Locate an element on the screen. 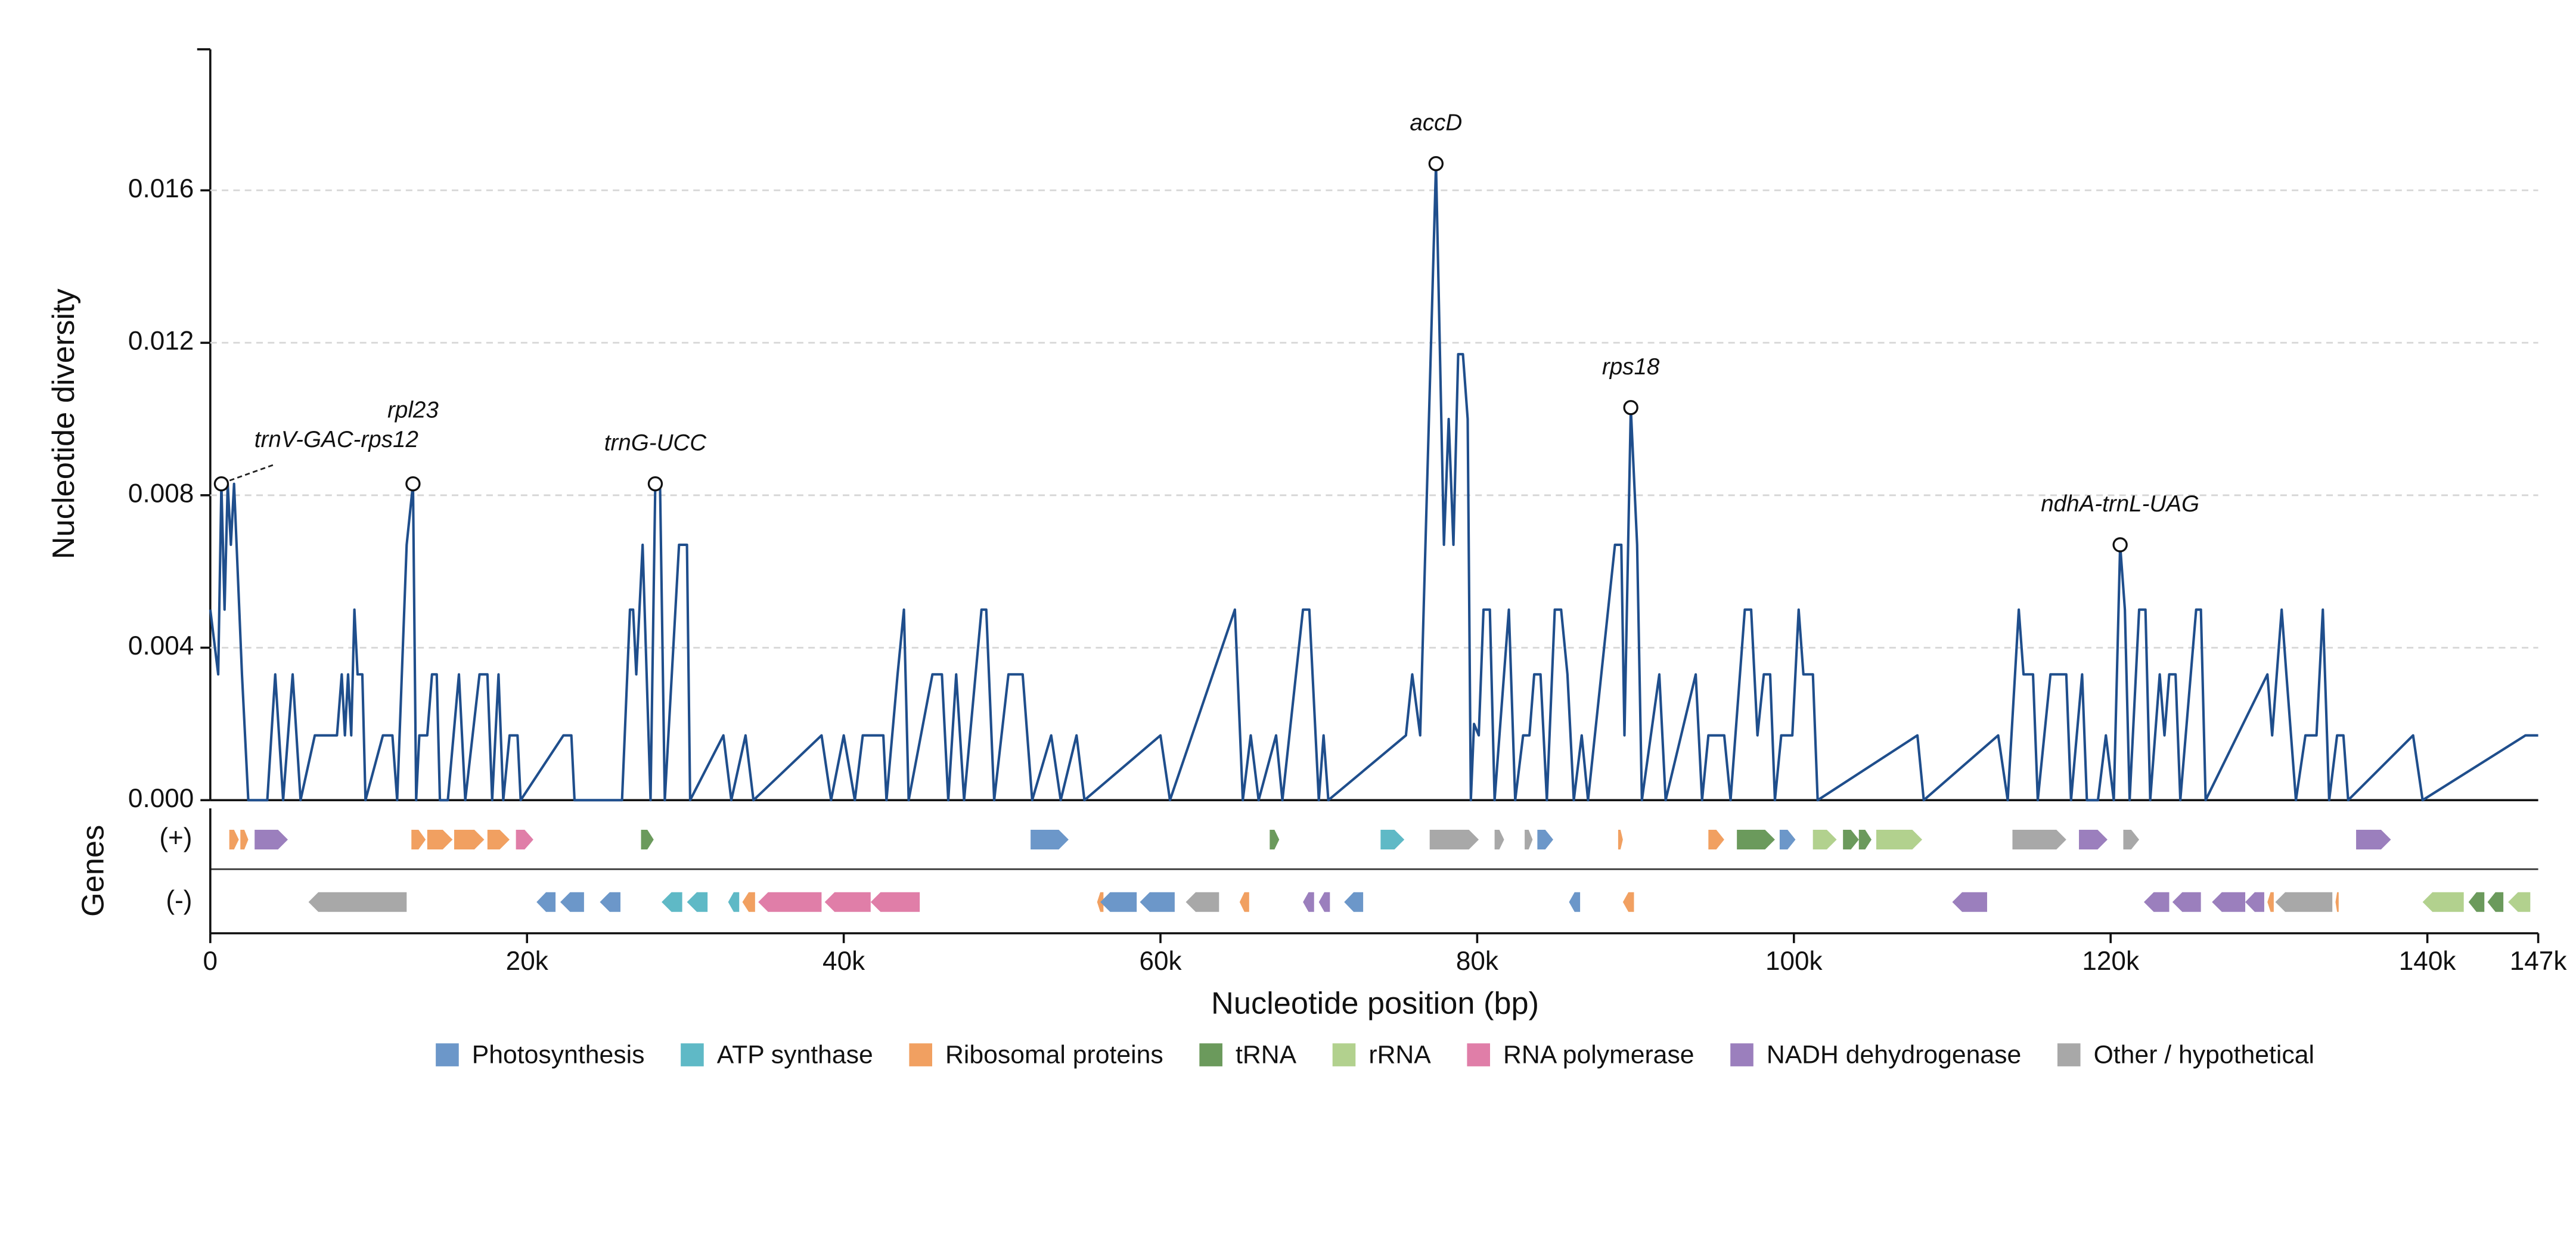 This screenshot has width=2576, height=1253. legend-label: Ribosomal proteins is located at coordinates (1054, 1055).